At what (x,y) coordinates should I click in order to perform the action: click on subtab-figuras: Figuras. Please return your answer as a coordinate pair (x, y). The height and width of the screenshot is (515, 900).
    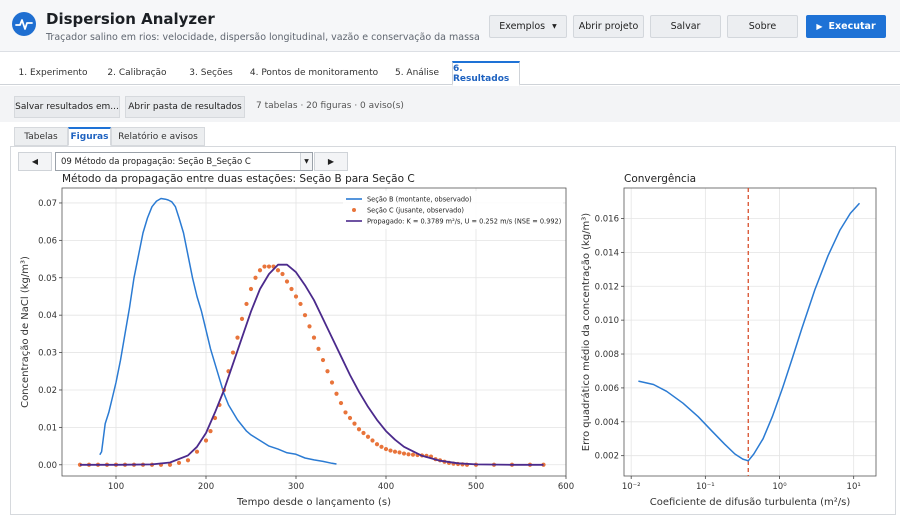
    Looking at the image, I should click on (89, 136).